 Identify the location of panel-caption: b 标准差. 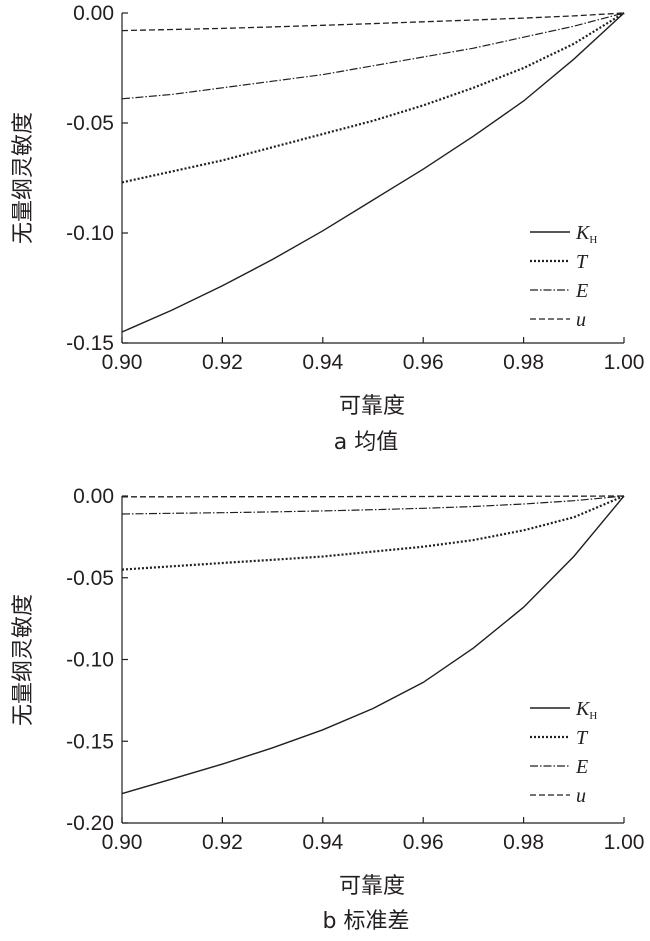
(366, 921).